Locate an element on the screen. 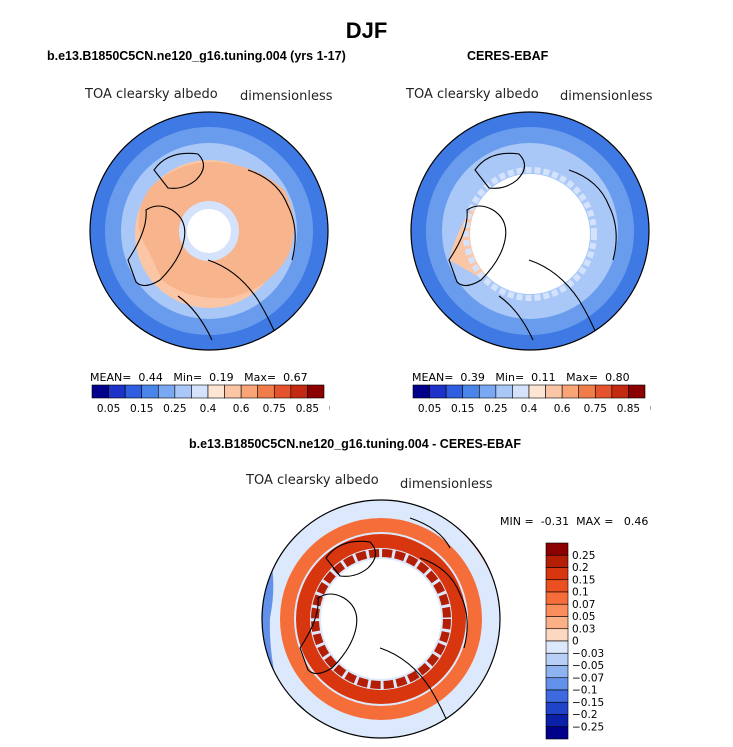 The height and width of the screenshot is (747, 733). map3-ring-inner is located at coordinates (381, 619).